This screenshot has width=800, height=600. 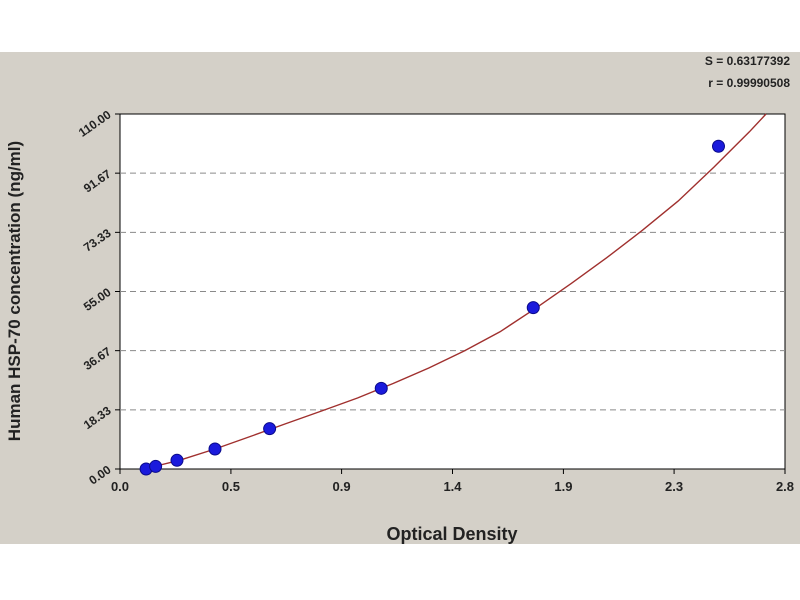 I want to click on x-tick-label: 2.8, so click(x=785, y=486).